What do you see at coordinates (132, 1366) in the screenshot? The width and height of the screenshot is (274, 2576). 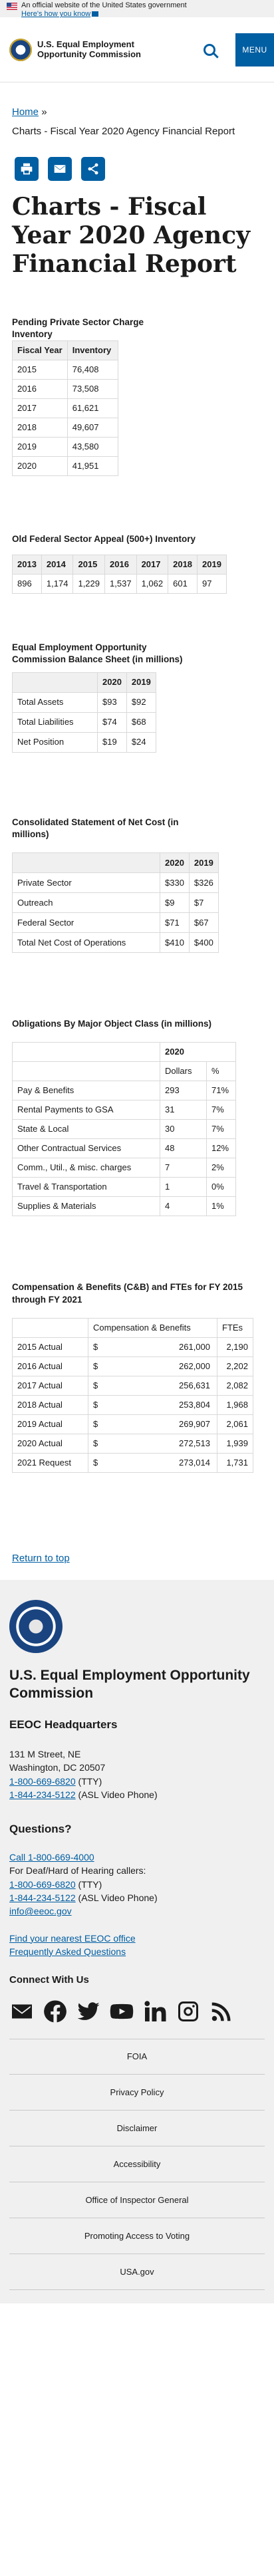 I see `table-row: 2016 Actual $262,000 2,202` at bounding box center [132, 1366].